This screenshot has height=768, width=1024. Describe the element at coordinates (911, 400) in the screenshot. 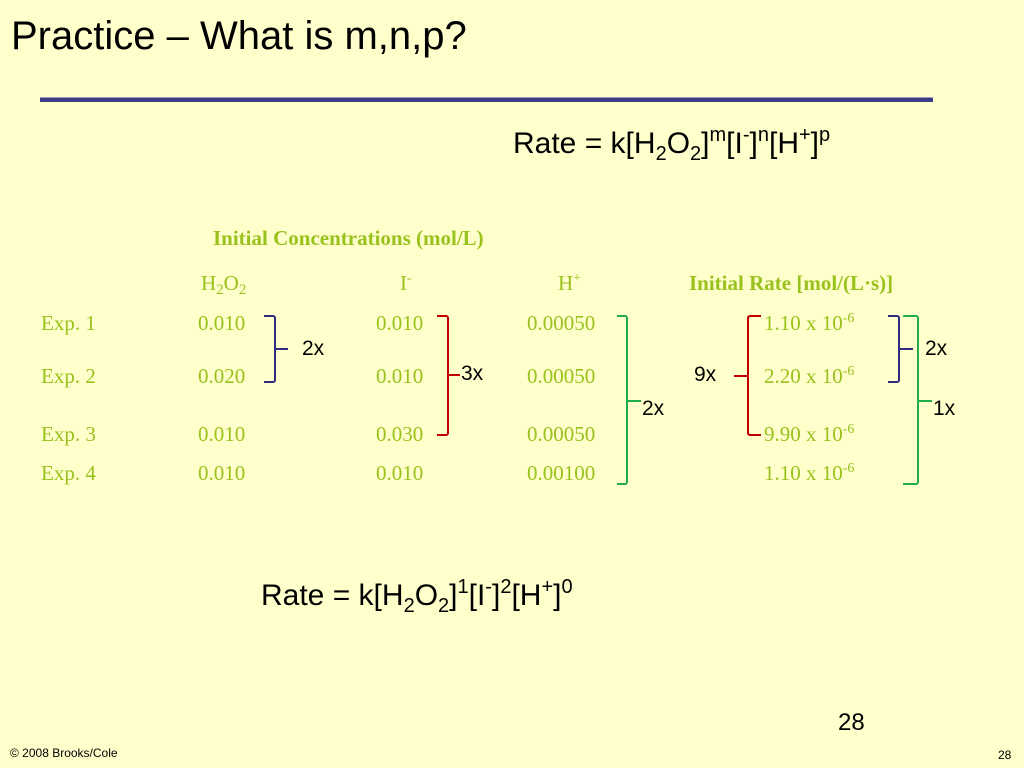

I see `bracket-rate-exp1-exp4` at that location.